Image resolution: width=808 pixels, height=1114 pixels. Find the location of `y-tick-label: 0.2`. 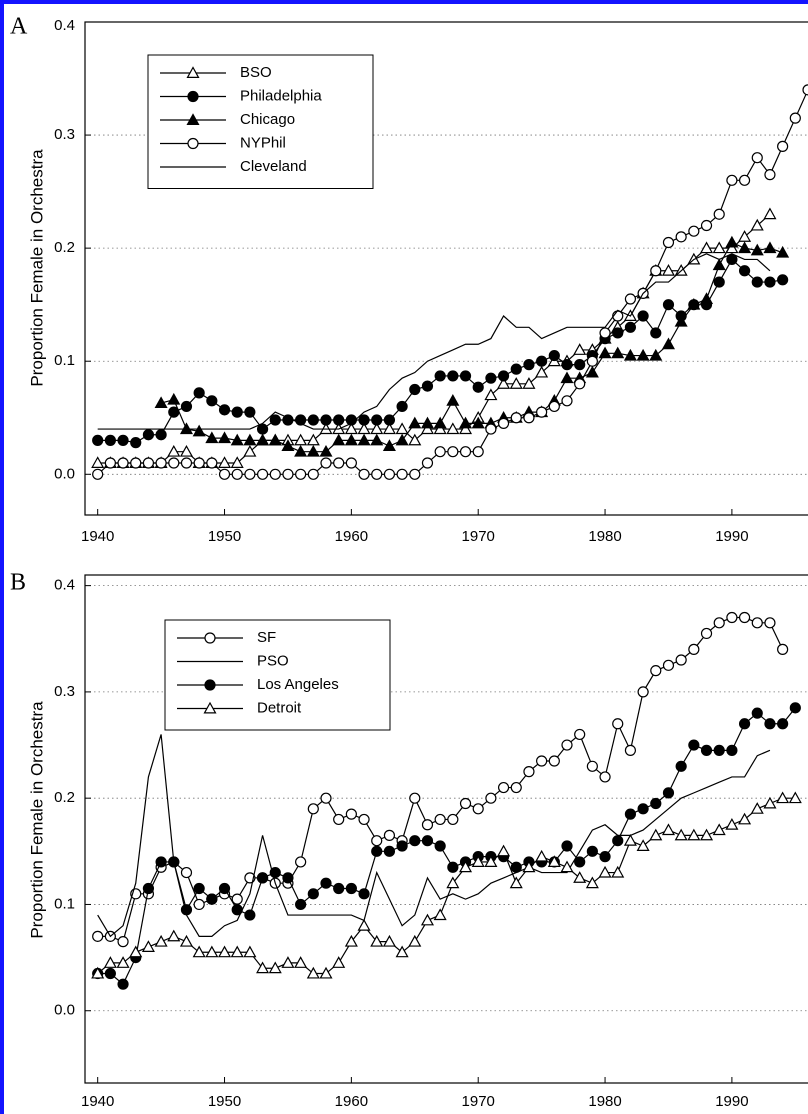

y-tick-label: 0.2 is located at coordinates (64, 247).